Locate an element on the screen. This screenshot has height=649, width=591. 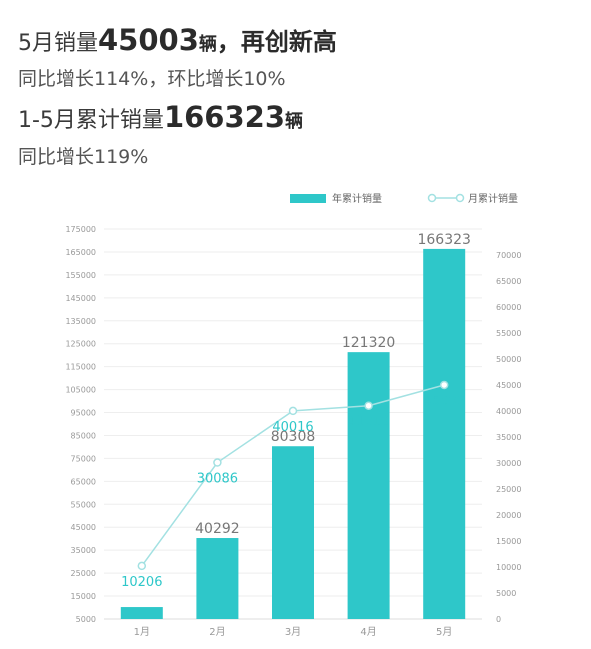
y-right-tick-label: 20000 is located at coordinates (508, 515).